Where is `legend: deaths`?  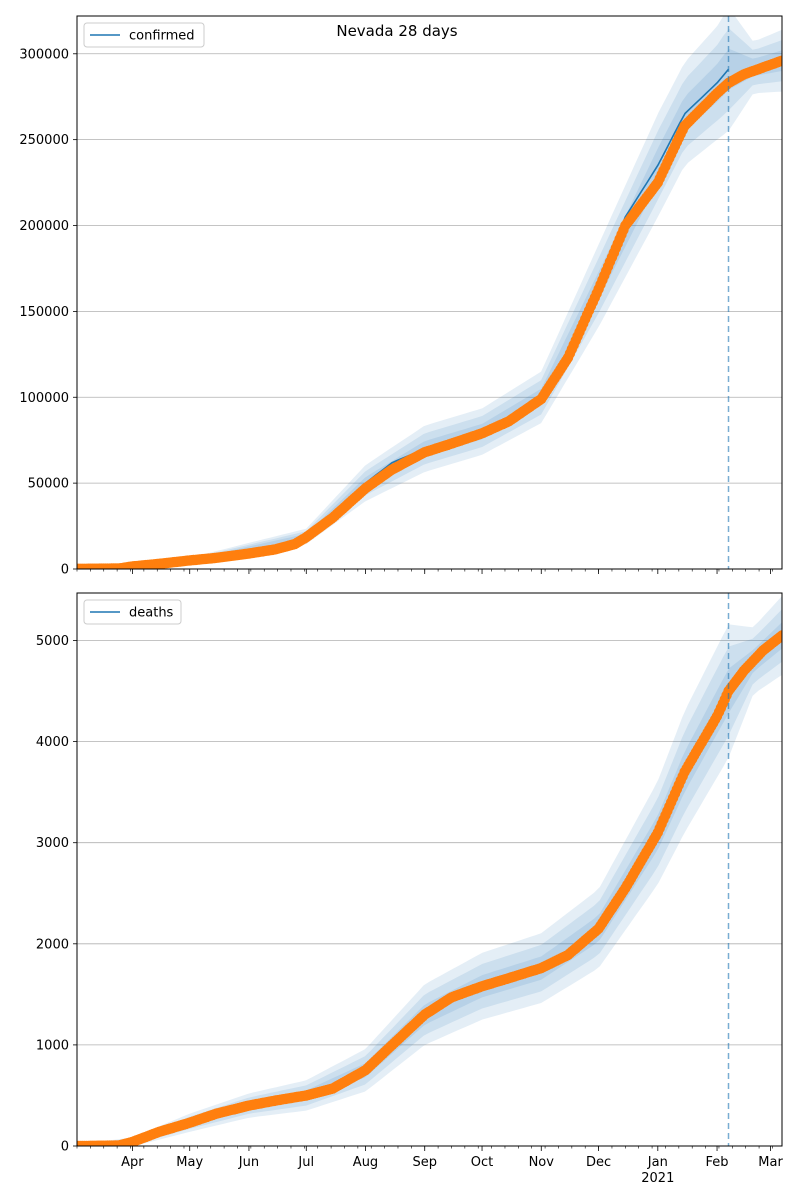 legend: deaths is located at coordinates (132, 612).